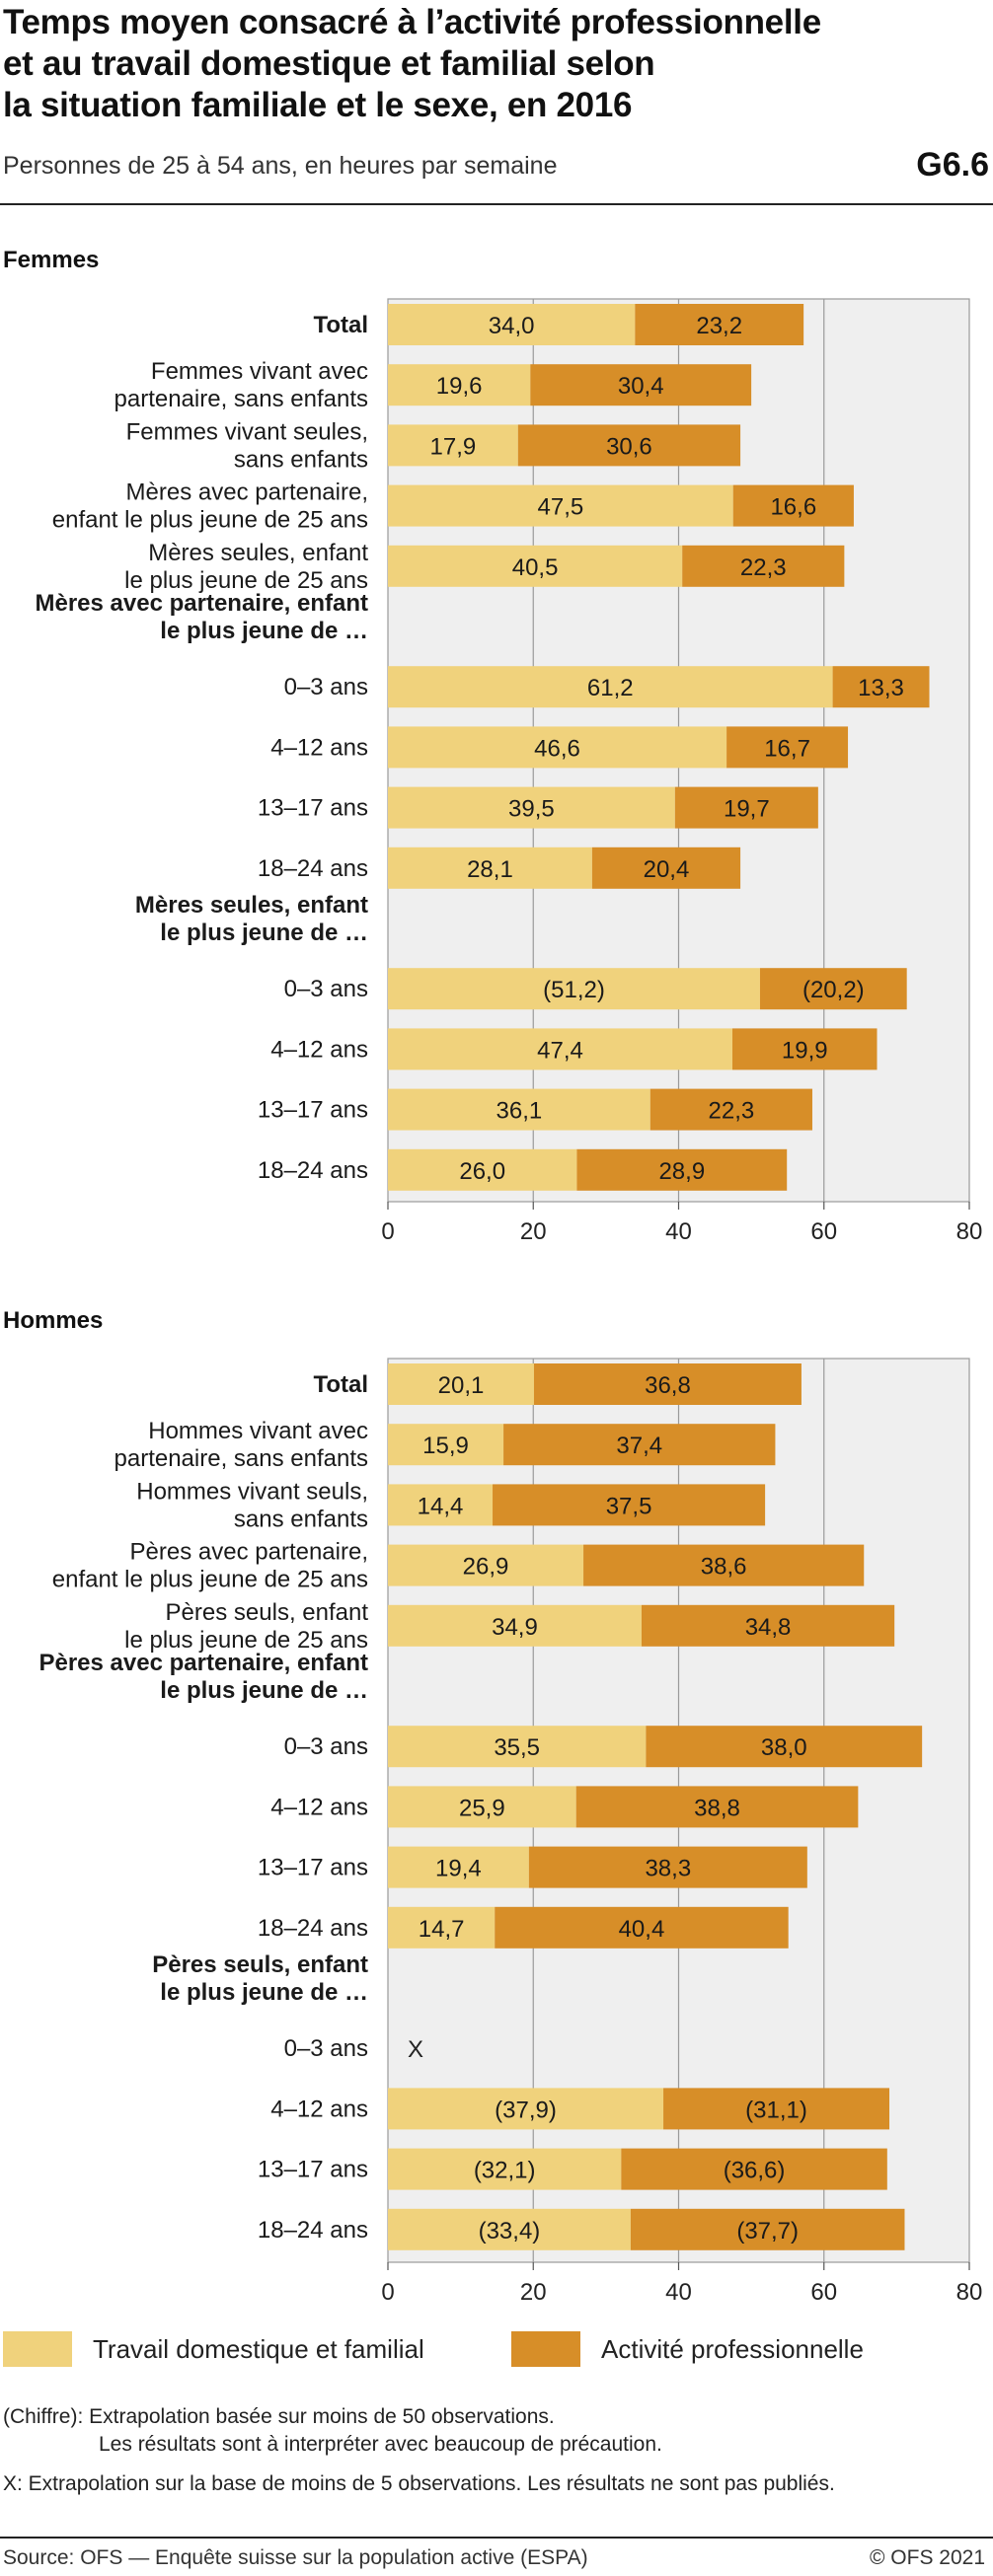 The image size is (993, 2576). I want to click on data-label: (36,6), so click(755, 2171).